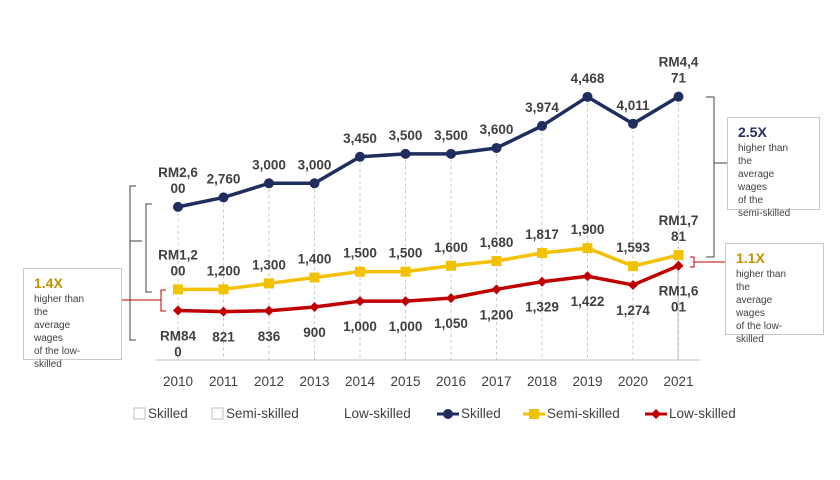 This screenshot has height=480, width=840. I want to click on legend-ghost-label: Skilled, so click(168, 413).